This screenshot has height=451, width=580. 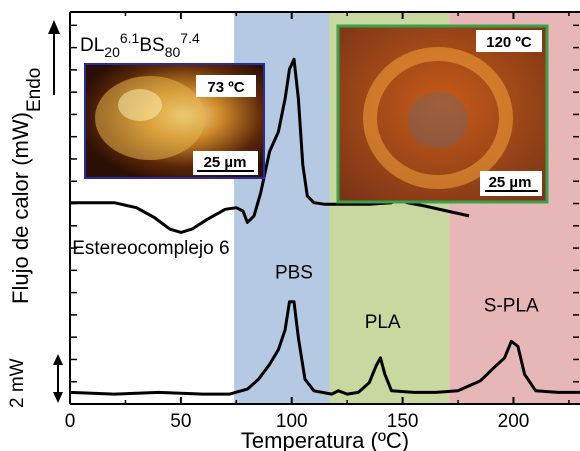 I want to click on endo-arrow-head, so click(x=54, y=27).